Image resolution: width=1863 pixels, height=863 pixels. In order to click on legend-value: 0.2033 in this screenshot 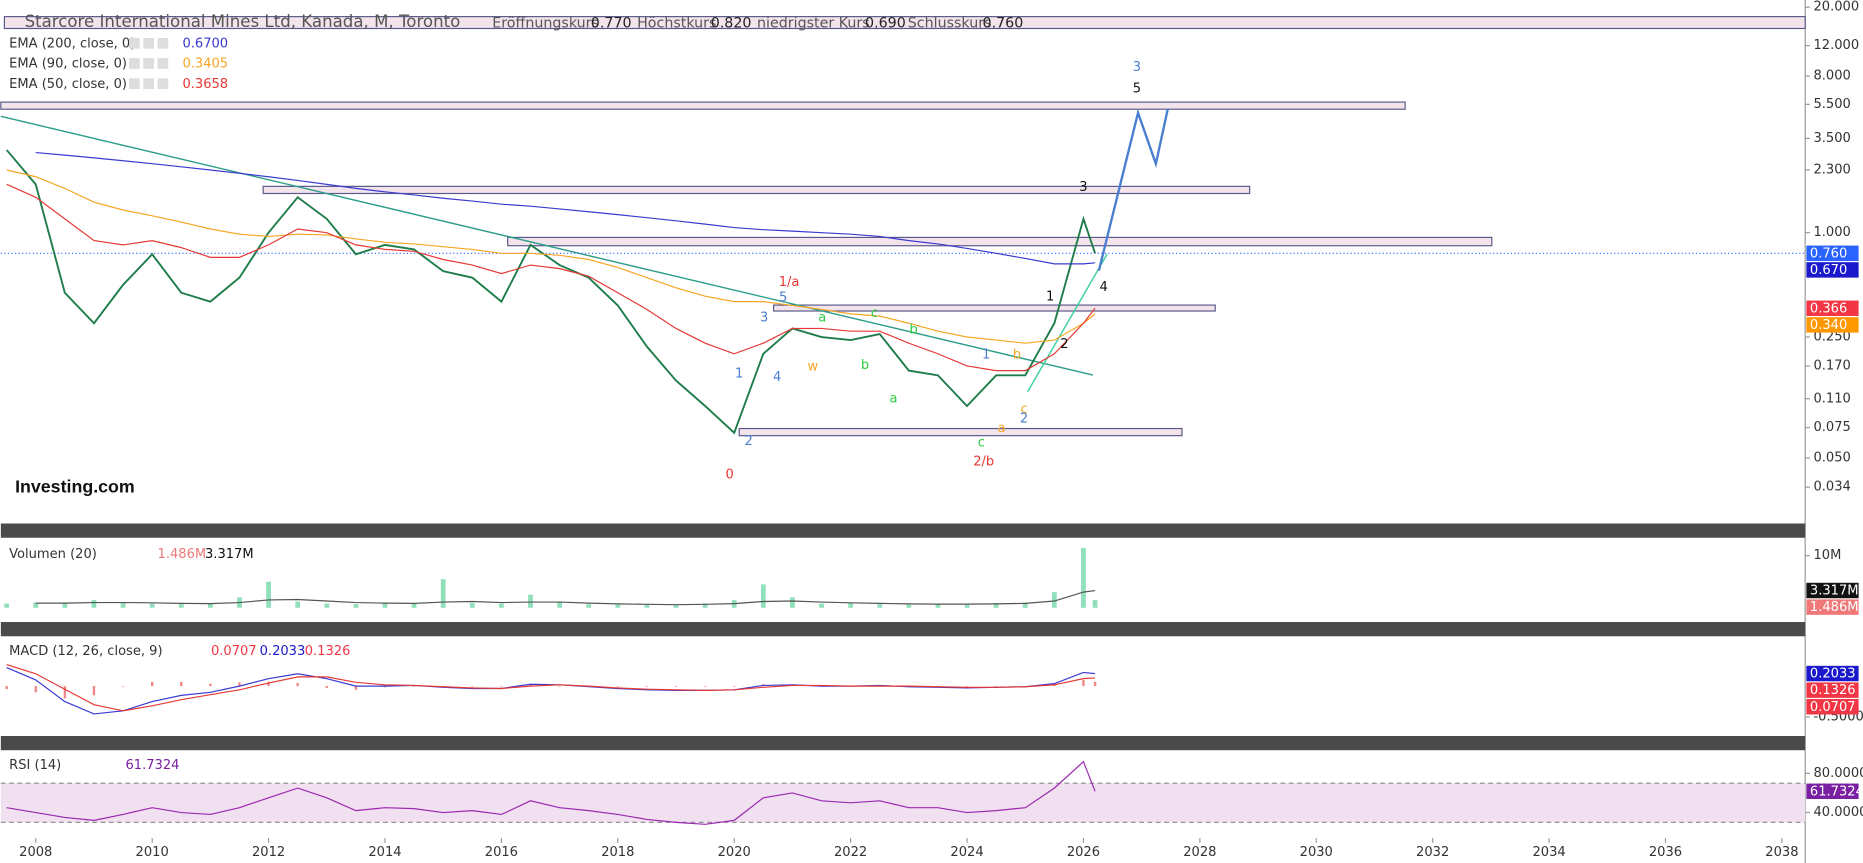, I will do `click(283, 651)`.